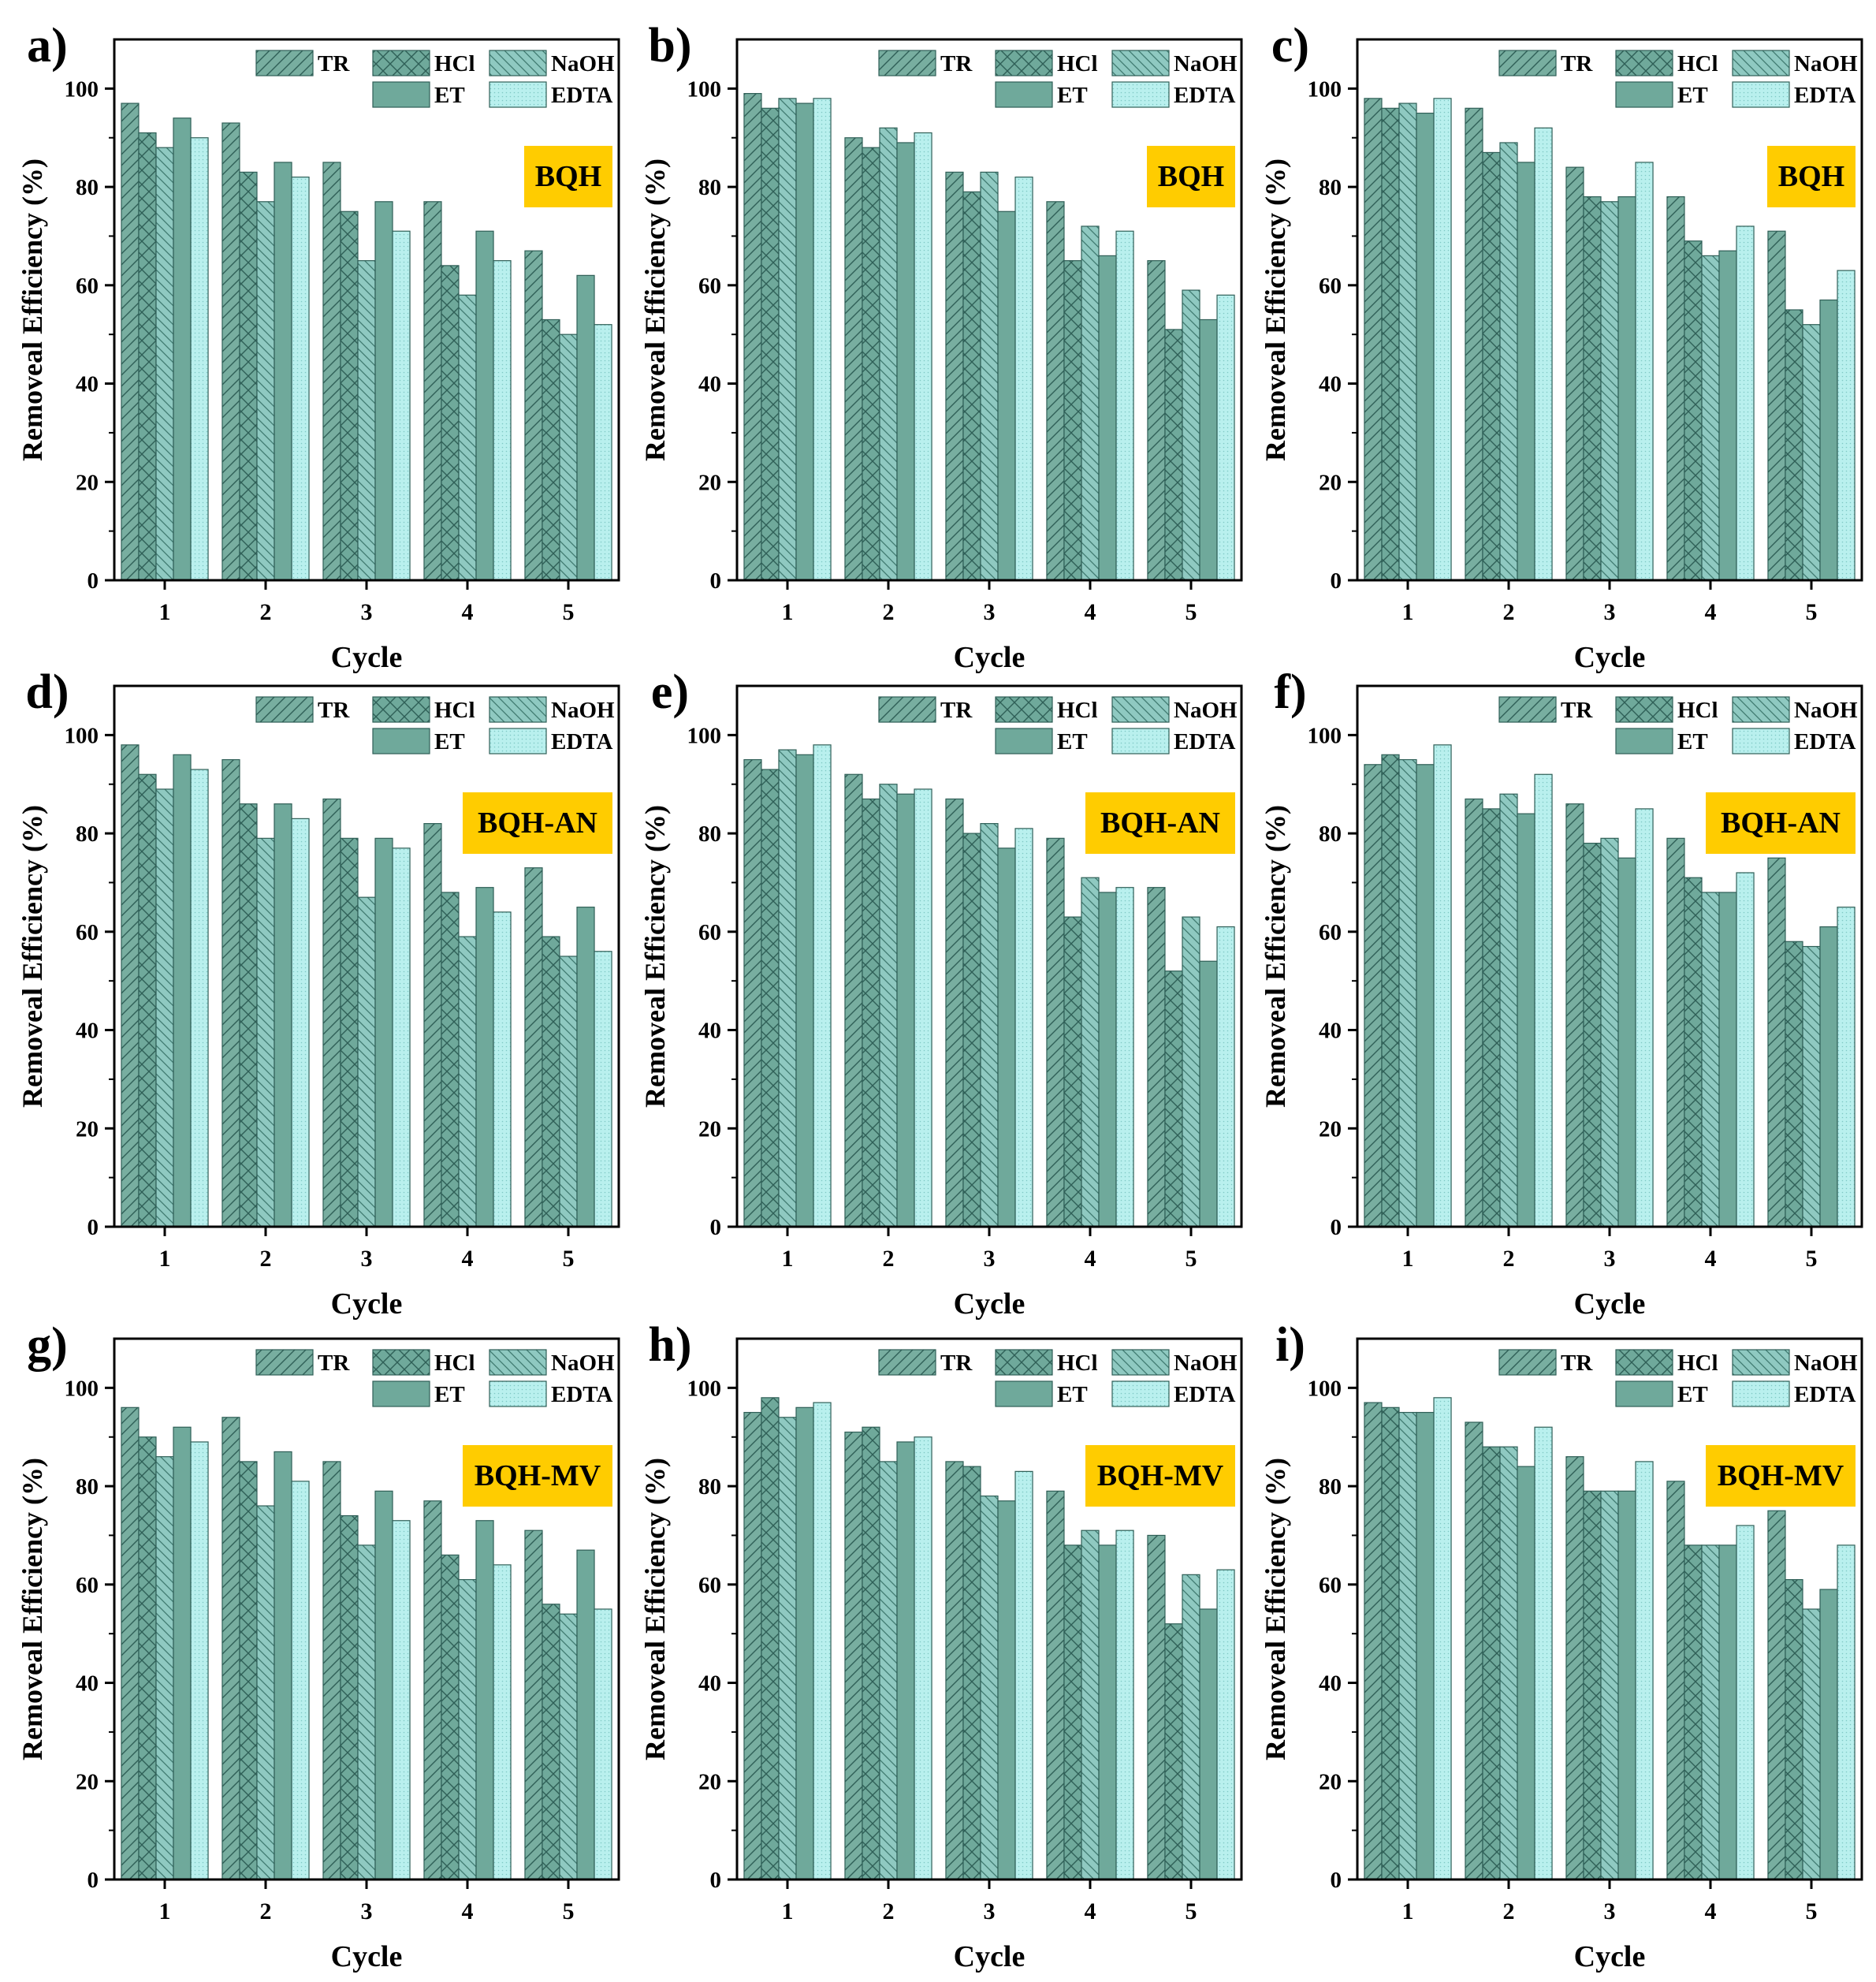  Describe the element at coordinates (957, 1363) in the screenshot. I see `legend-label-tr: TR` at that location.